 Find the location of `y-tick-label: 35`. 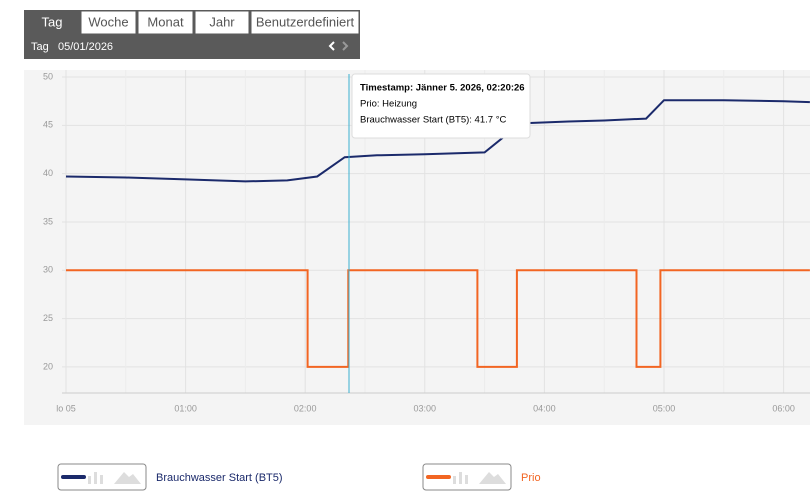

y-tick-label: 35 is located at coordinates (48, 221).